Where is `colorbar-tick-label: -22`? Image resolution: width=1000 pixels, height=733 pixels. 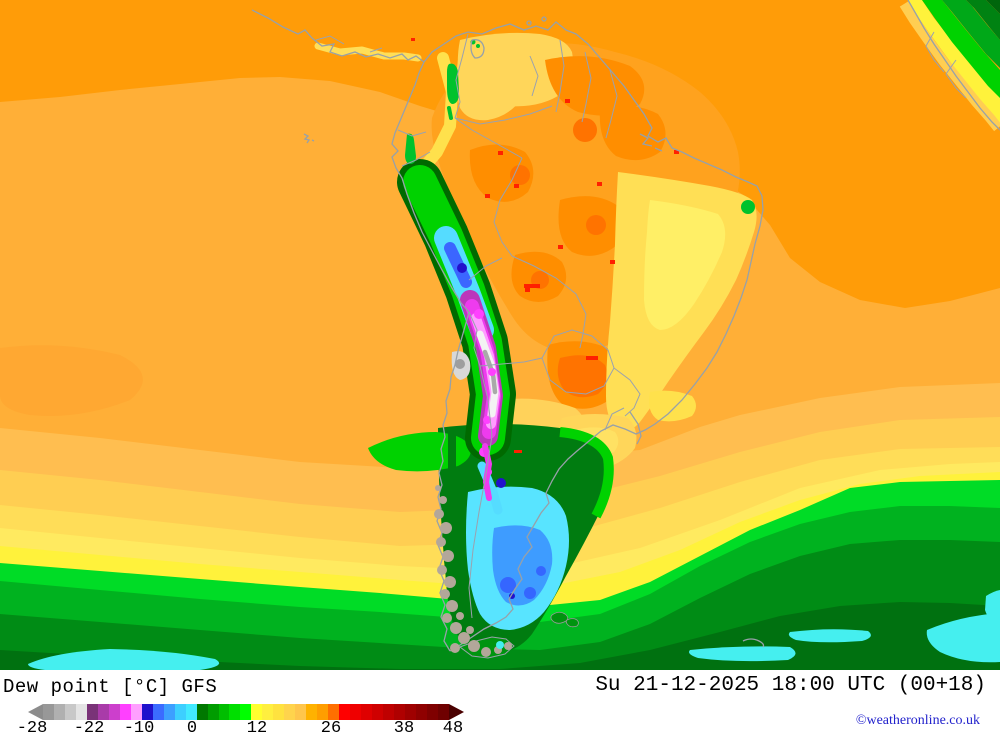
colorbar-tick-label: -22 is located at coordinates (89, 726).